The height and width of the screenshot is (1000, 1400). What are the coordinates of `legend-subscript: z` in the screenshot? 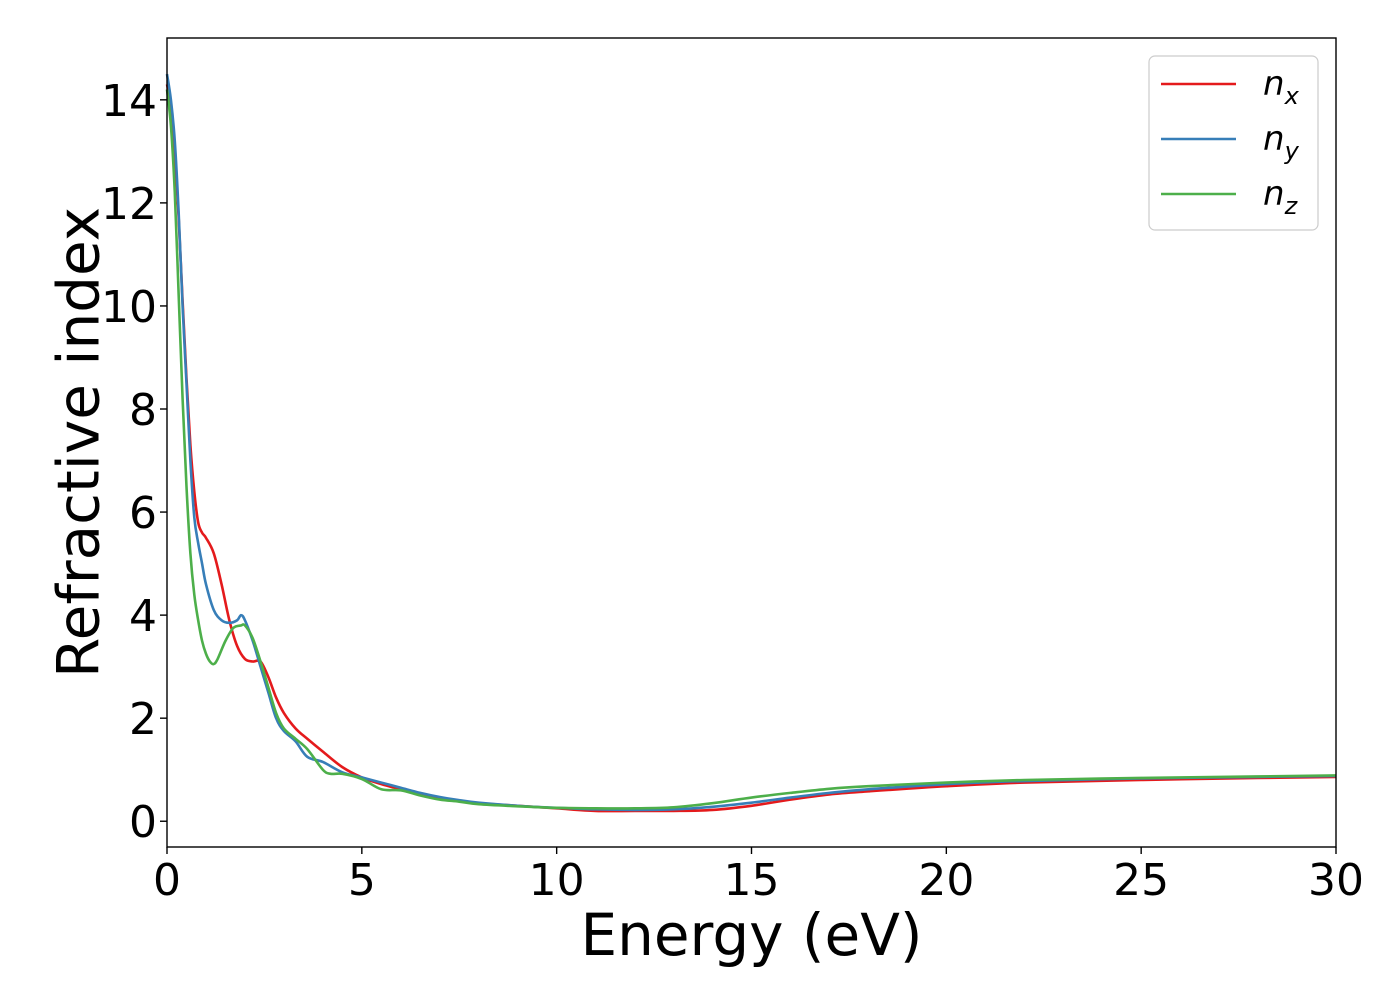 It's located at (1291, 206).